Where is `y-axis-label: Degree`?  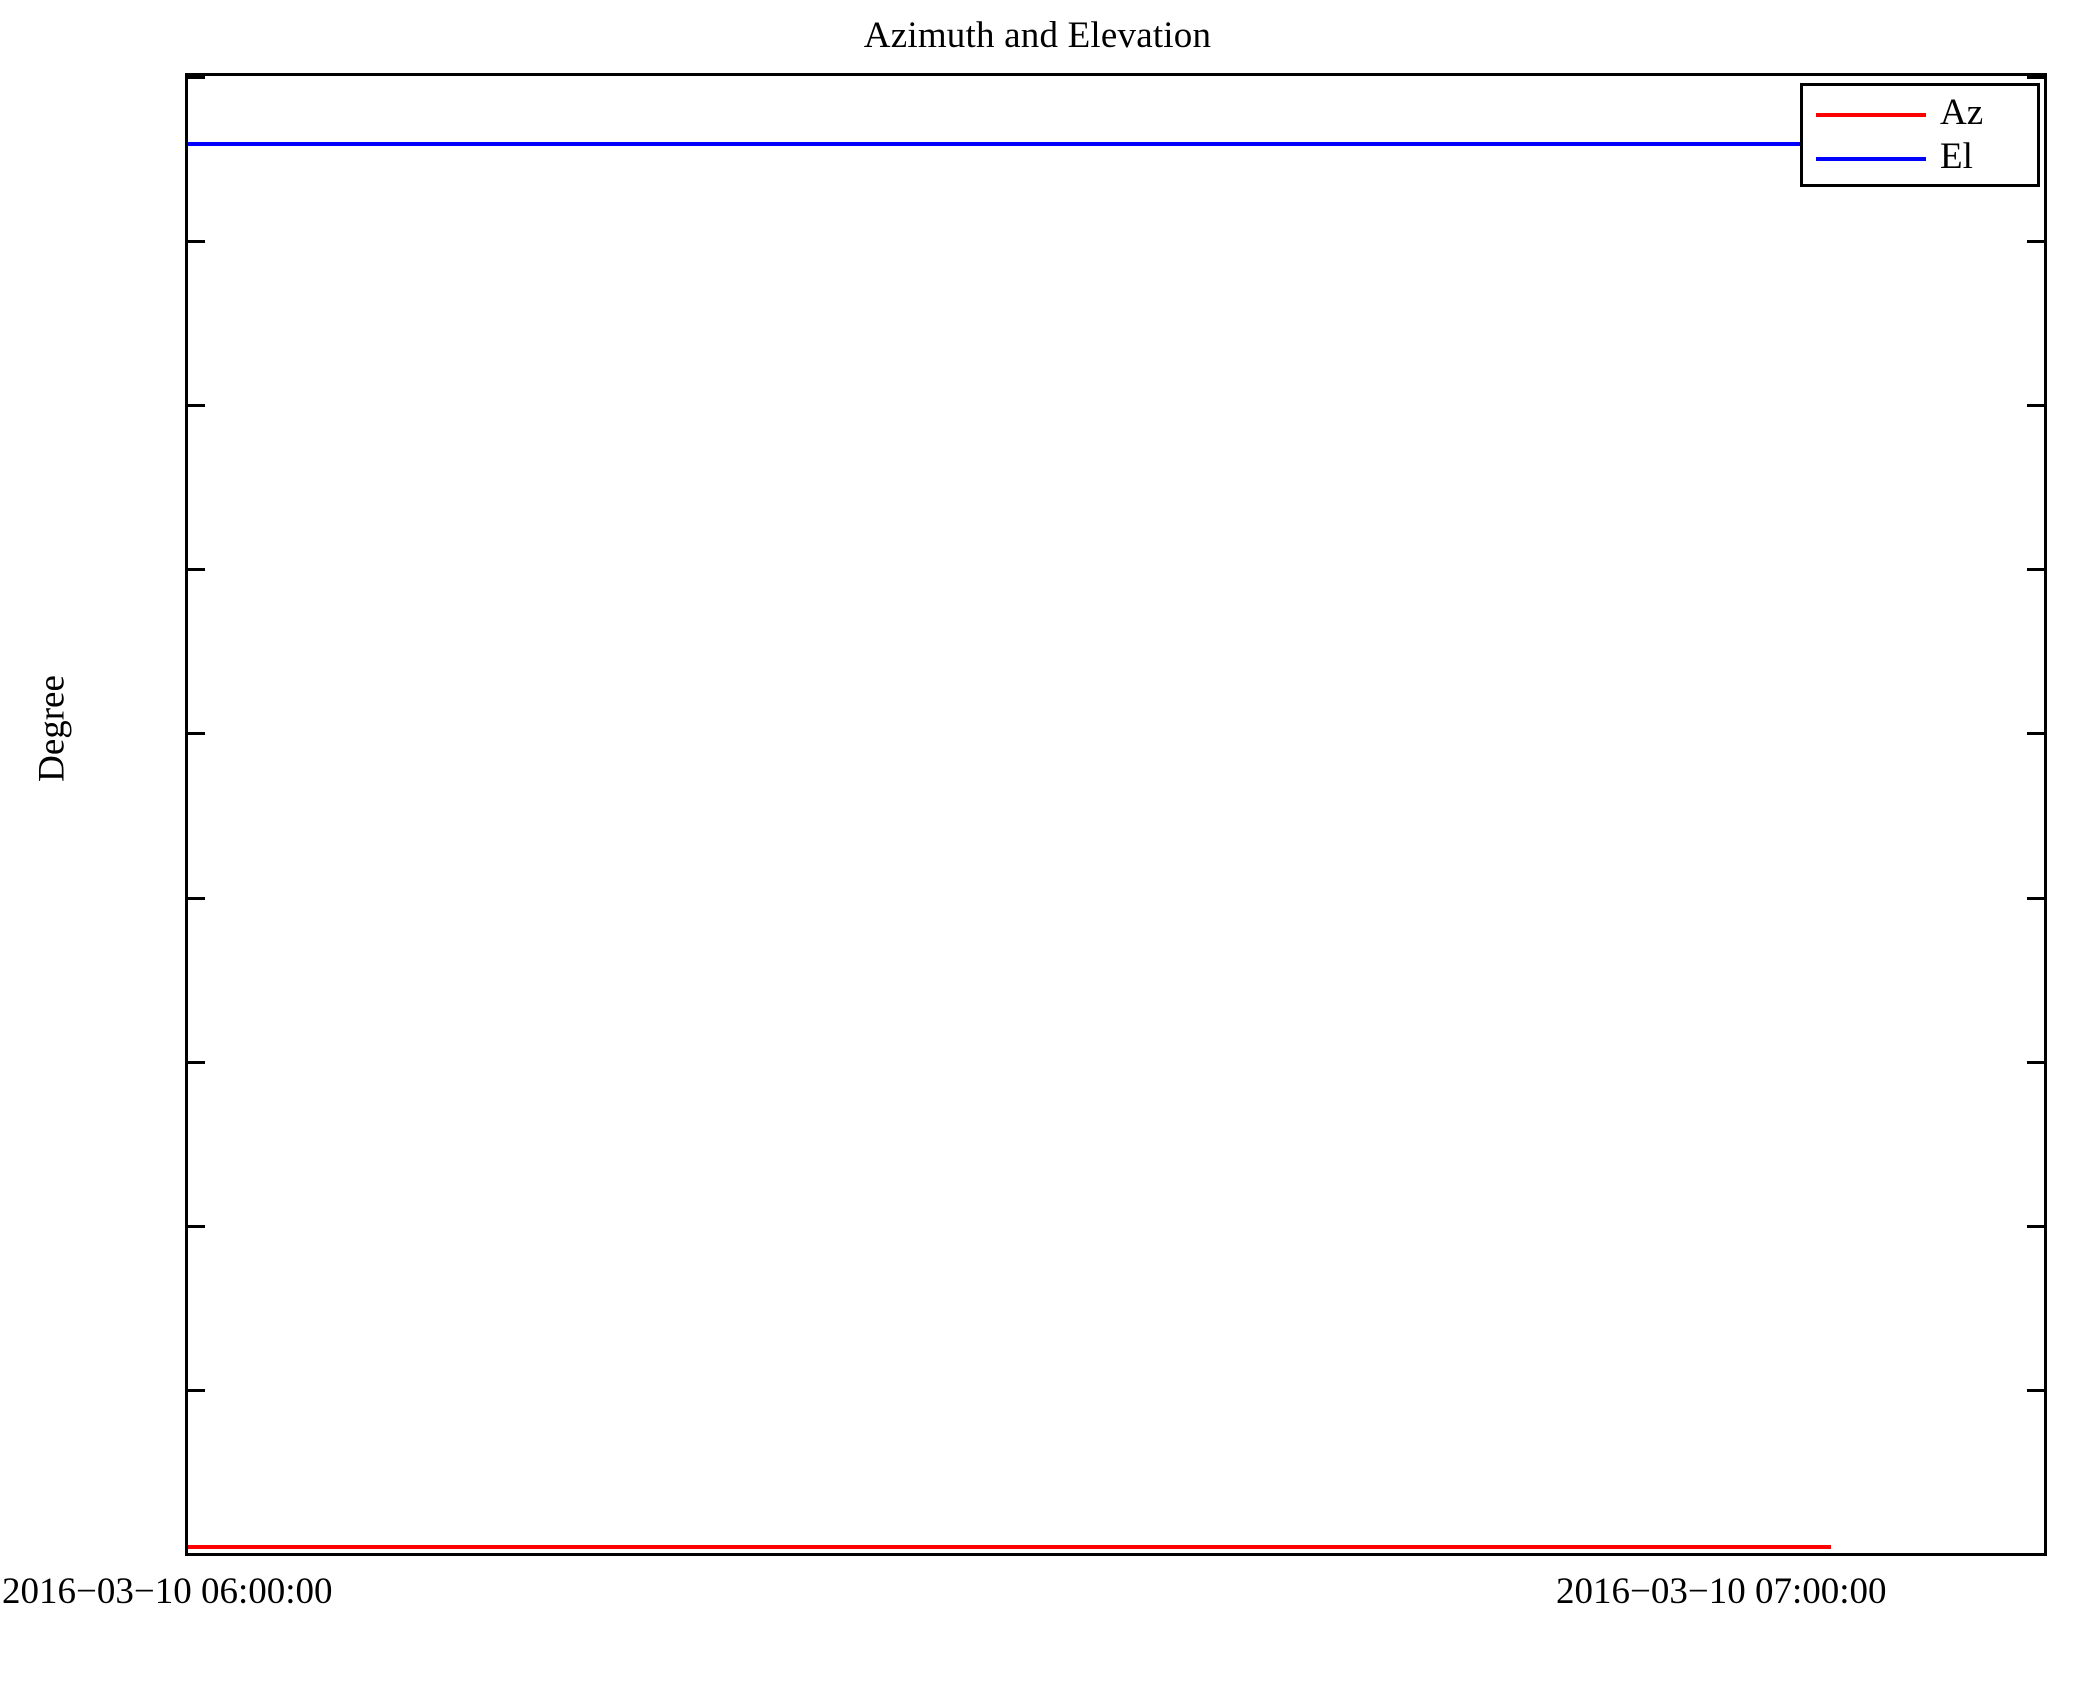
y-axis-label: Degree is located at coordinates (52, 728).